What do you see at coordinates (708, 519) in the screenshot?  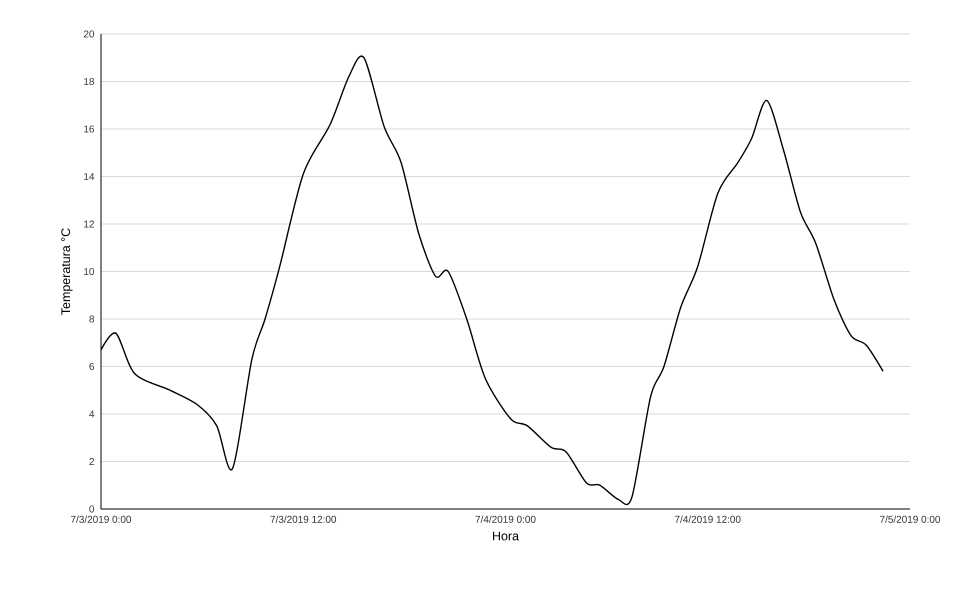 I see `x-tick-label: 7/4/2019 12:00` at bounding box center [708, 519].